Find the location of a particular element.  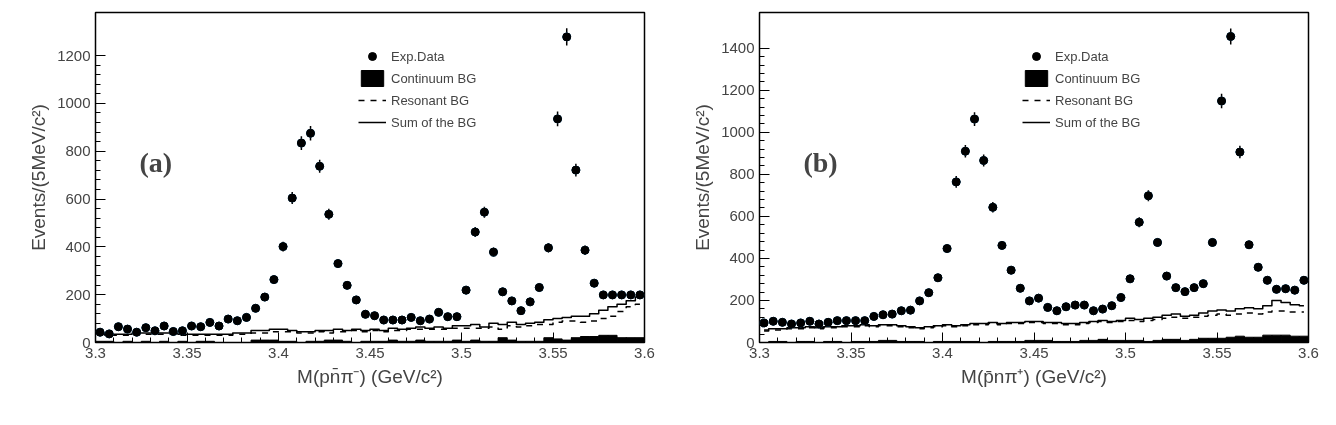

annotation: (a) is located at coordinates (156, 162).